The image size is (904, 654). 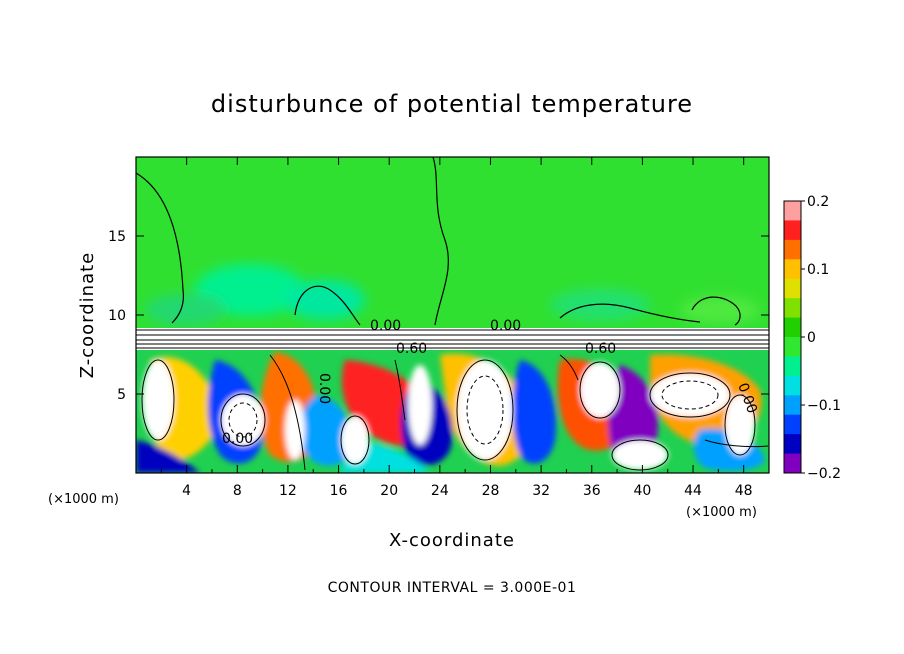 I want to click on x-tick-label: 32, so click(x=541, y=491).